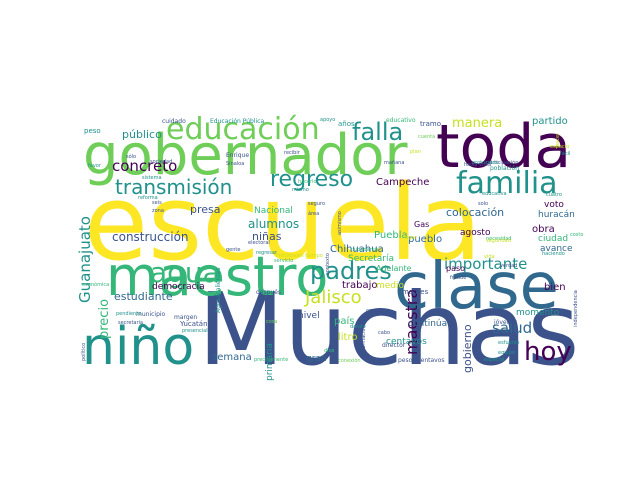 This screenshot has width=640, height=480. What do you see at coordinates (195, 331) in the screenshot?
I see `cloud-word: presencial` at bounding box center [195, 331].